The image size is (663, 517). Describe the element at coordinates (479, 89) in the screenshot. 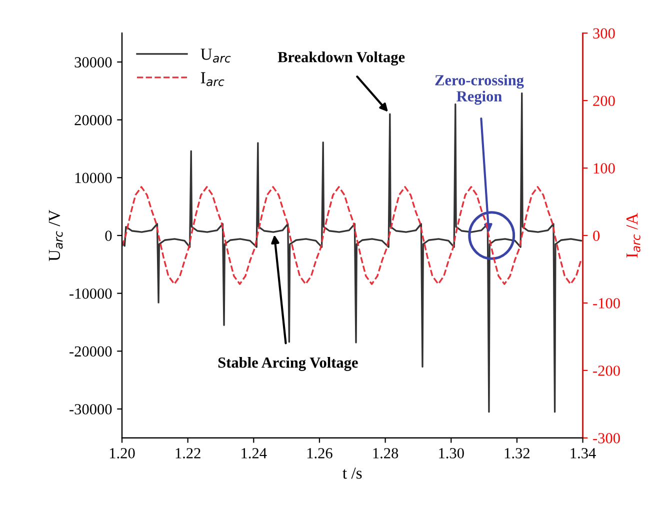

I see `annotation: Zero-crossing Region` at that location.